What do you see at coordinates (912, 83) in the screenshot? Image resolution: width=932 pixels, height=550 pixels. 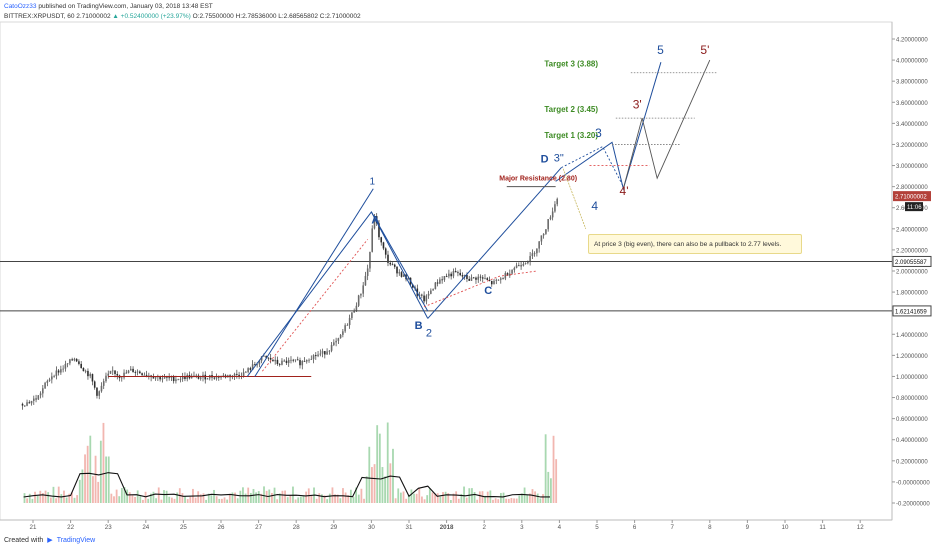 I see `y-tick-label: 3.80000000` at bounding box center [912, 83].